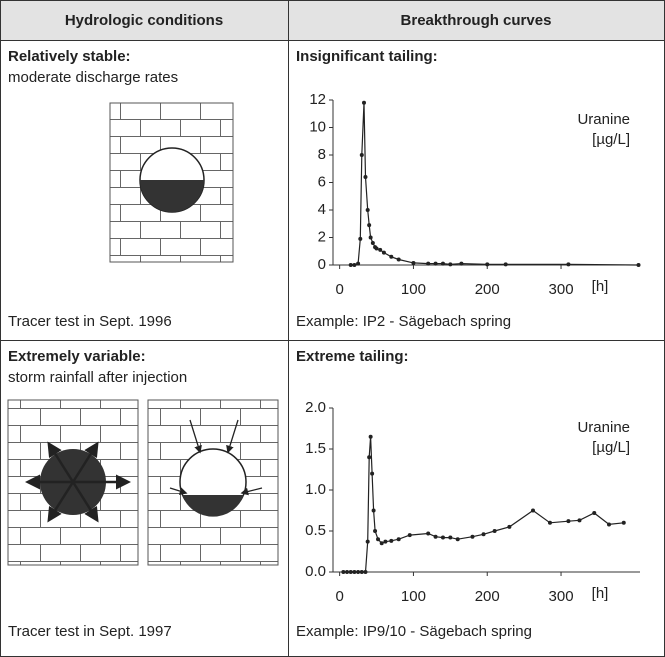 The width and height of the screenshot is (665, 657). Describe the element at coordinates (213, 482) in the screenshot. I see `wall-recession` at that location.